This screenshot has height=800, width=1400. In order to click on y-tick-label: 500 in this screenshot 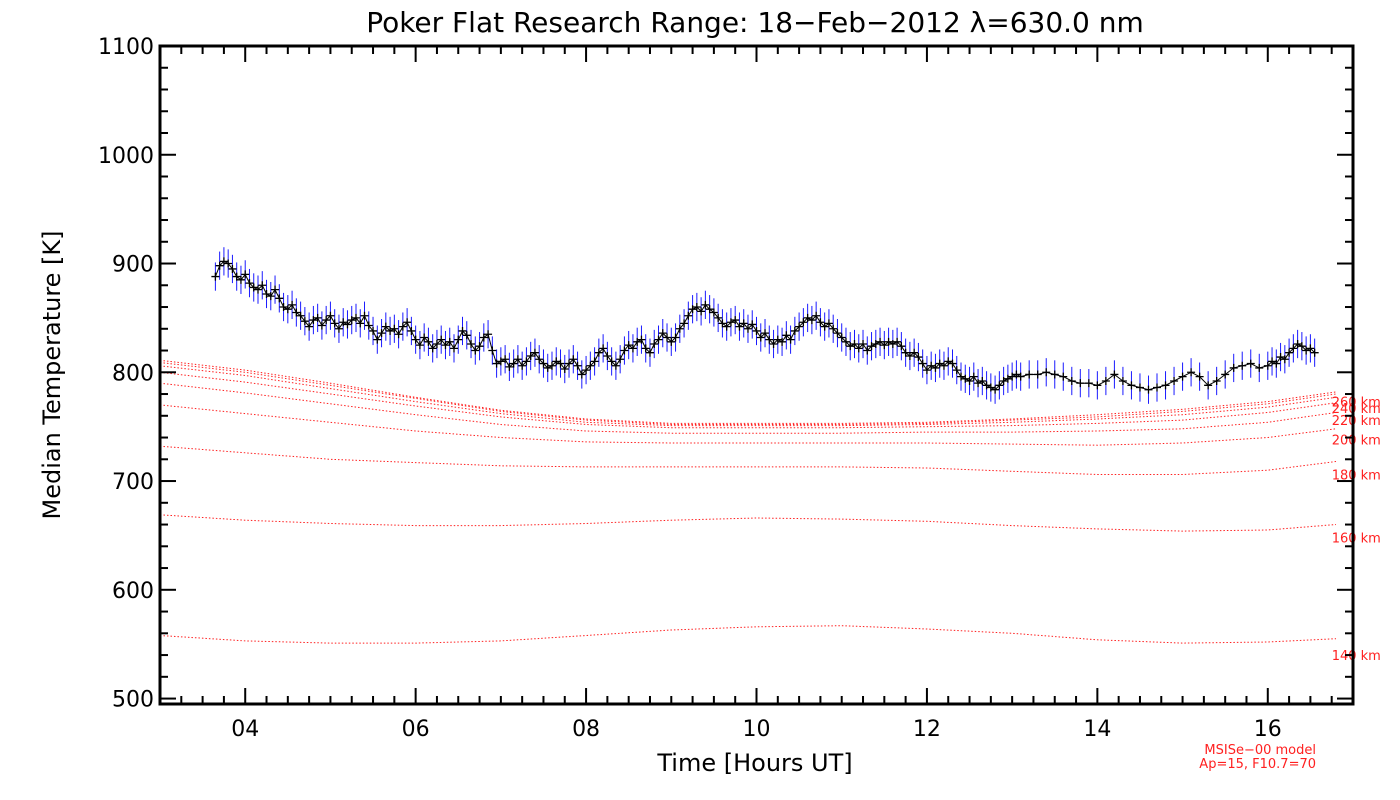, I will do `click(133, 700)`.